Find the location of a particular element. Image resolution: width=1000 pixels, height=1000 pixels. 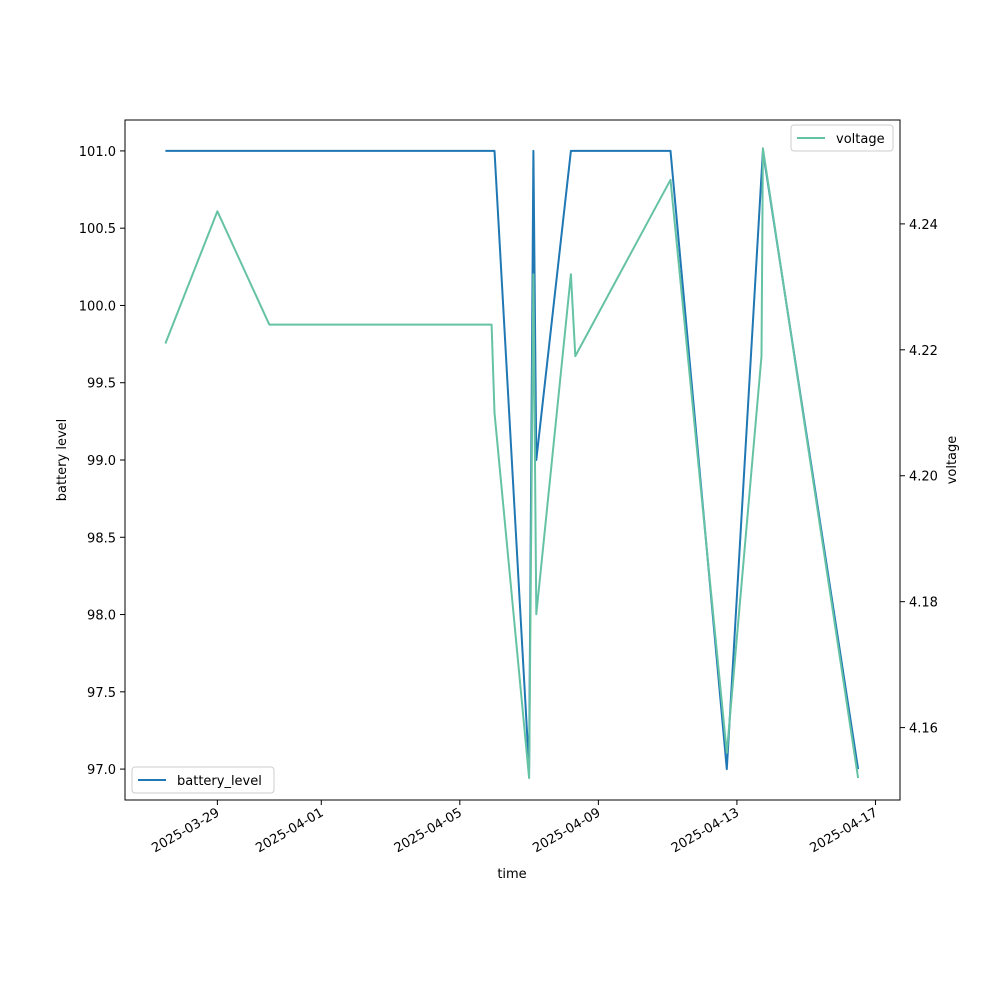

y-axis-right: 4.16 4.18 4.20 4.22 4.24 is located at coordinates (919, 477).